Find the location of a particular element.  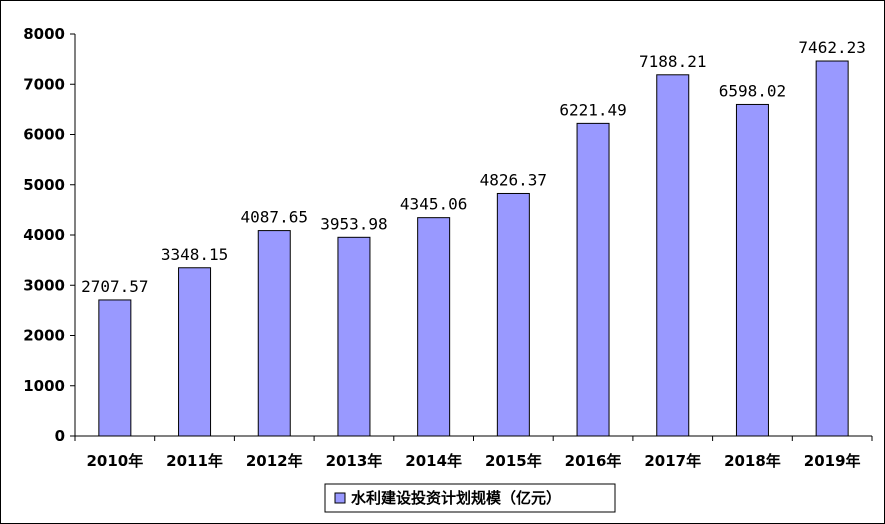

x-tick-label: 2014年 is located at coordinates (433, 461).